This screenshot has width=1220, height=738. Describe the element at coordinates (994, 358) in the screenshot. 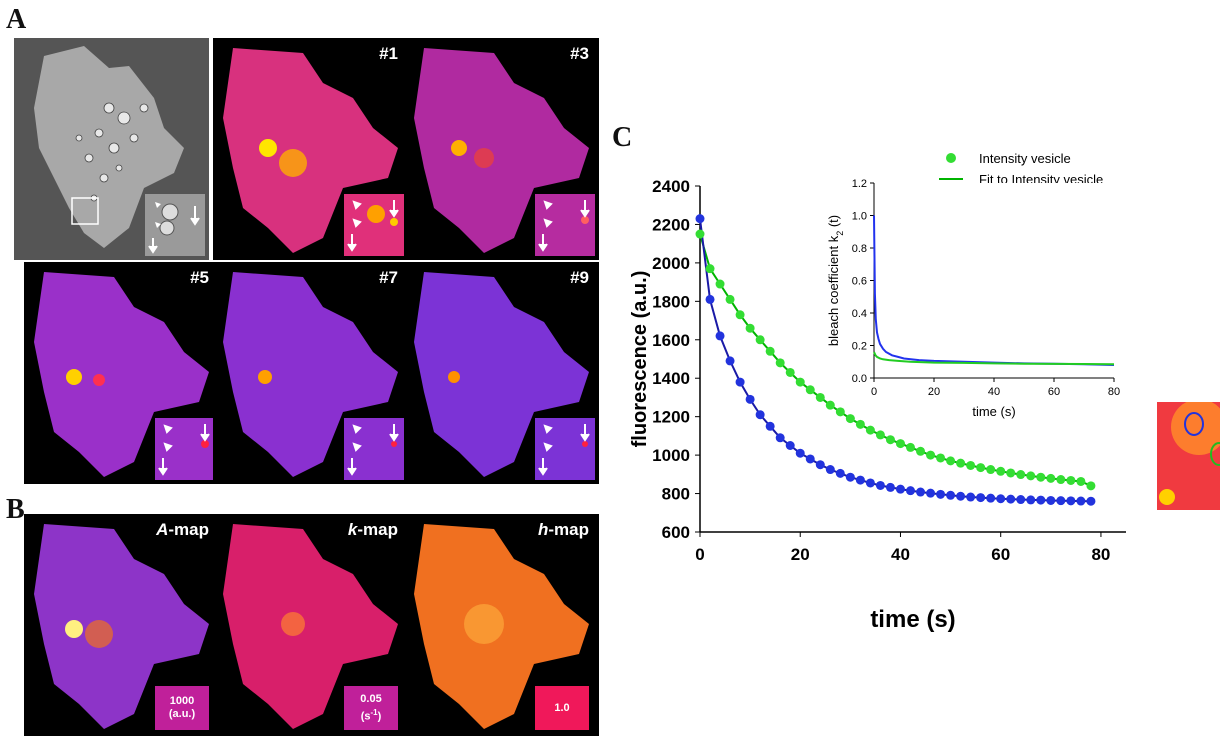

I see `inset-series-line` at that location.